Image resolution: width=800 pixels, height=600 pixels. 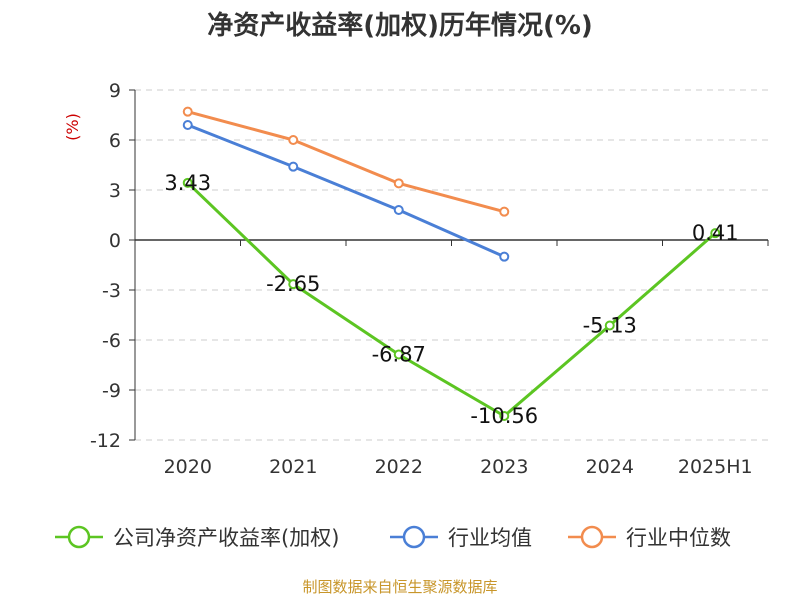 What do you see at coordinates (115, 241) in the screenshot?
I see `y-tick-label: 0` at bounding box center [115, 241].